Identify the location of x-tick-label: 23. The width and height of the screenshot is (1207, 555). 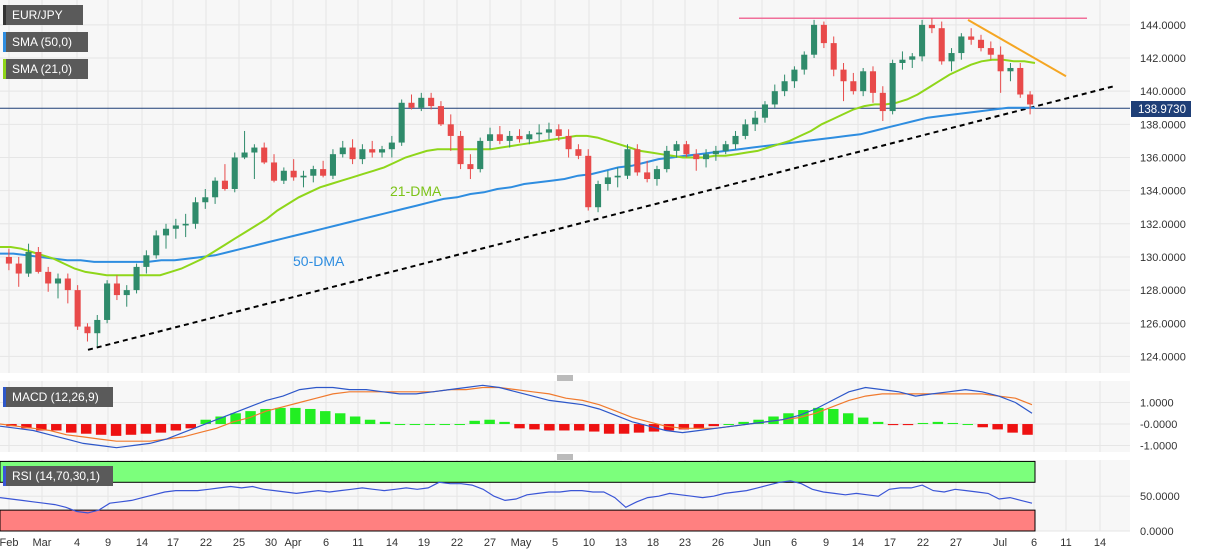
(685, 543).